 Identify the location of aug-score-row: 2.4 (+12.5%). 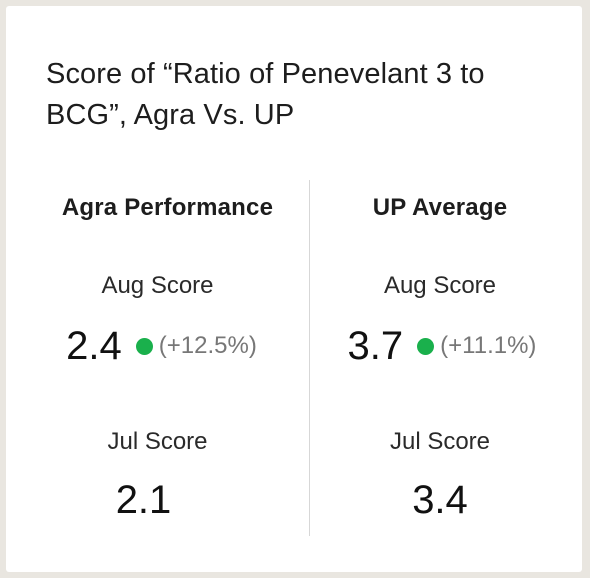
(161, 346).